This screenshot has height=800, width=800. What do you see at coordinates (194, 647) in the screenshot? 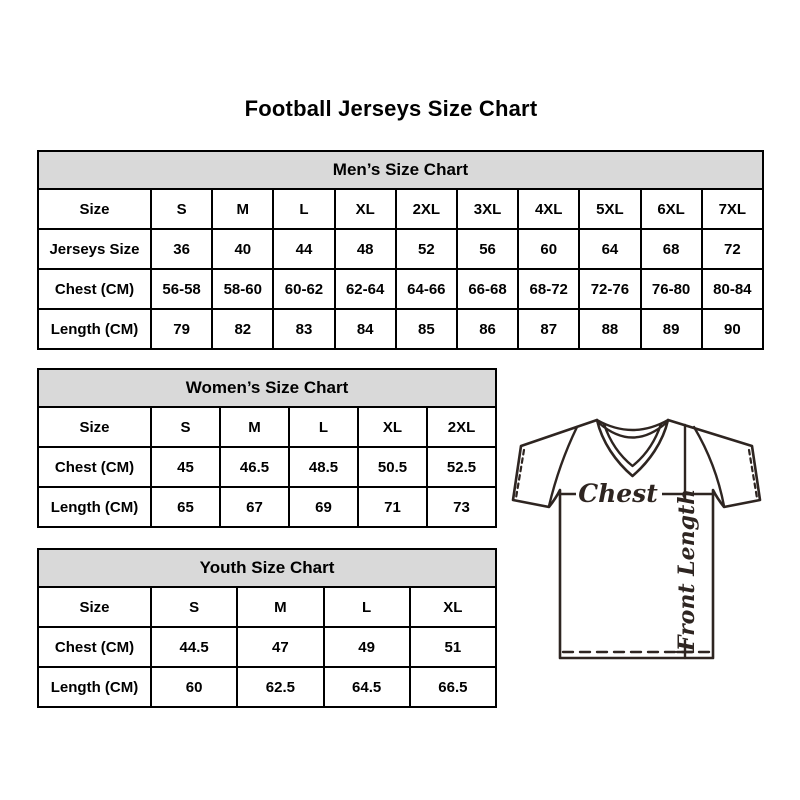
I see `value-cell: 44.5` at bounding box center [194, 647].